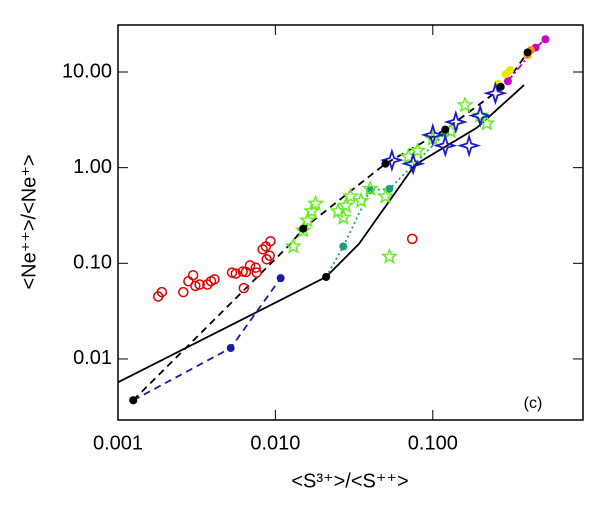  What do you see at coordinates (433, 443) in the screenshot?
I see `x-tick-label: 0.100` at bounding box center [433, 443].